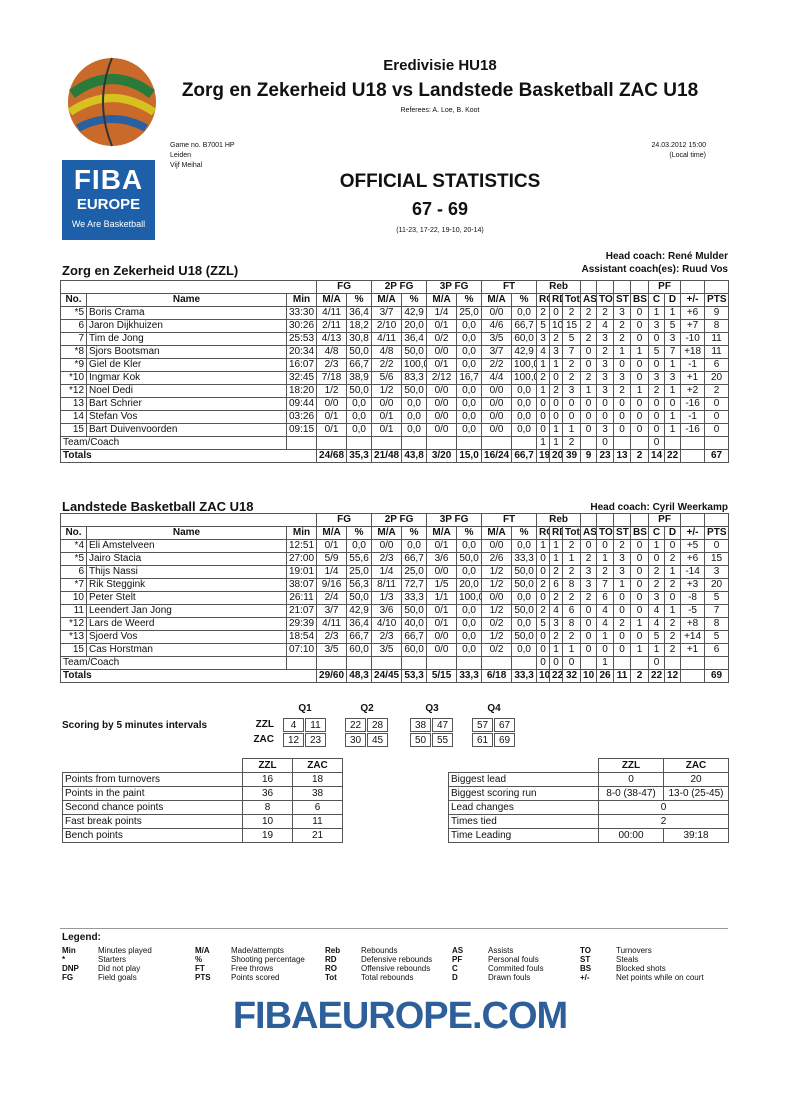  I want to click on legend-abbr: Reb, so click(333, 950).